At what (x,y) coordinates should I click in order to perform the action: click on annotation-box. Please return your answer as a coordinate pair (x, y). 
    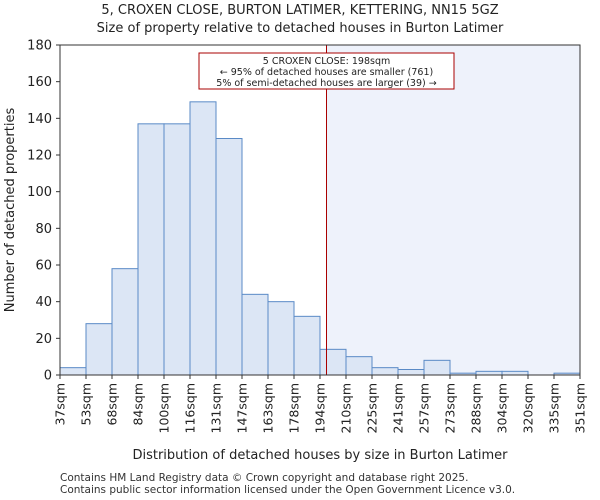
    Looking at the image, I should click on (326, 71).